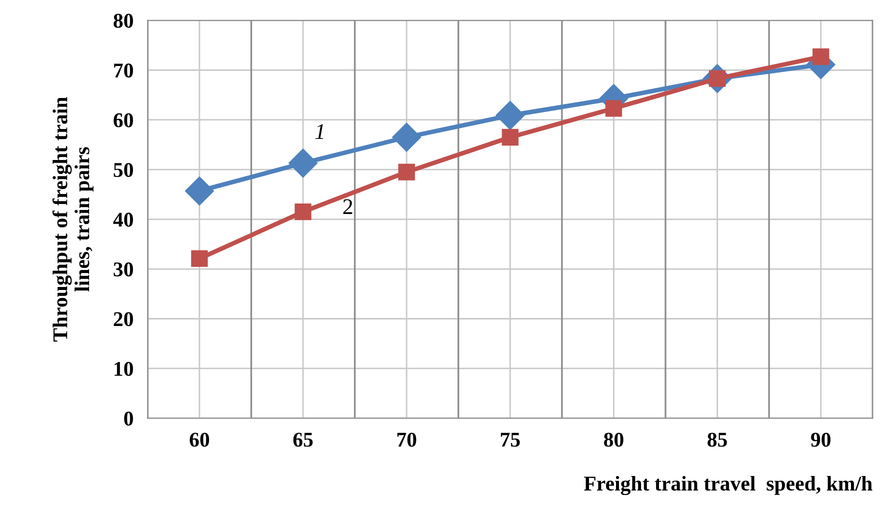 The width and height of the screenshot is (895, 510). What do you see at coordinates (123, 71) in the screenshot?
I see `y-tick-label: 70` at bounding box center [123, 71].